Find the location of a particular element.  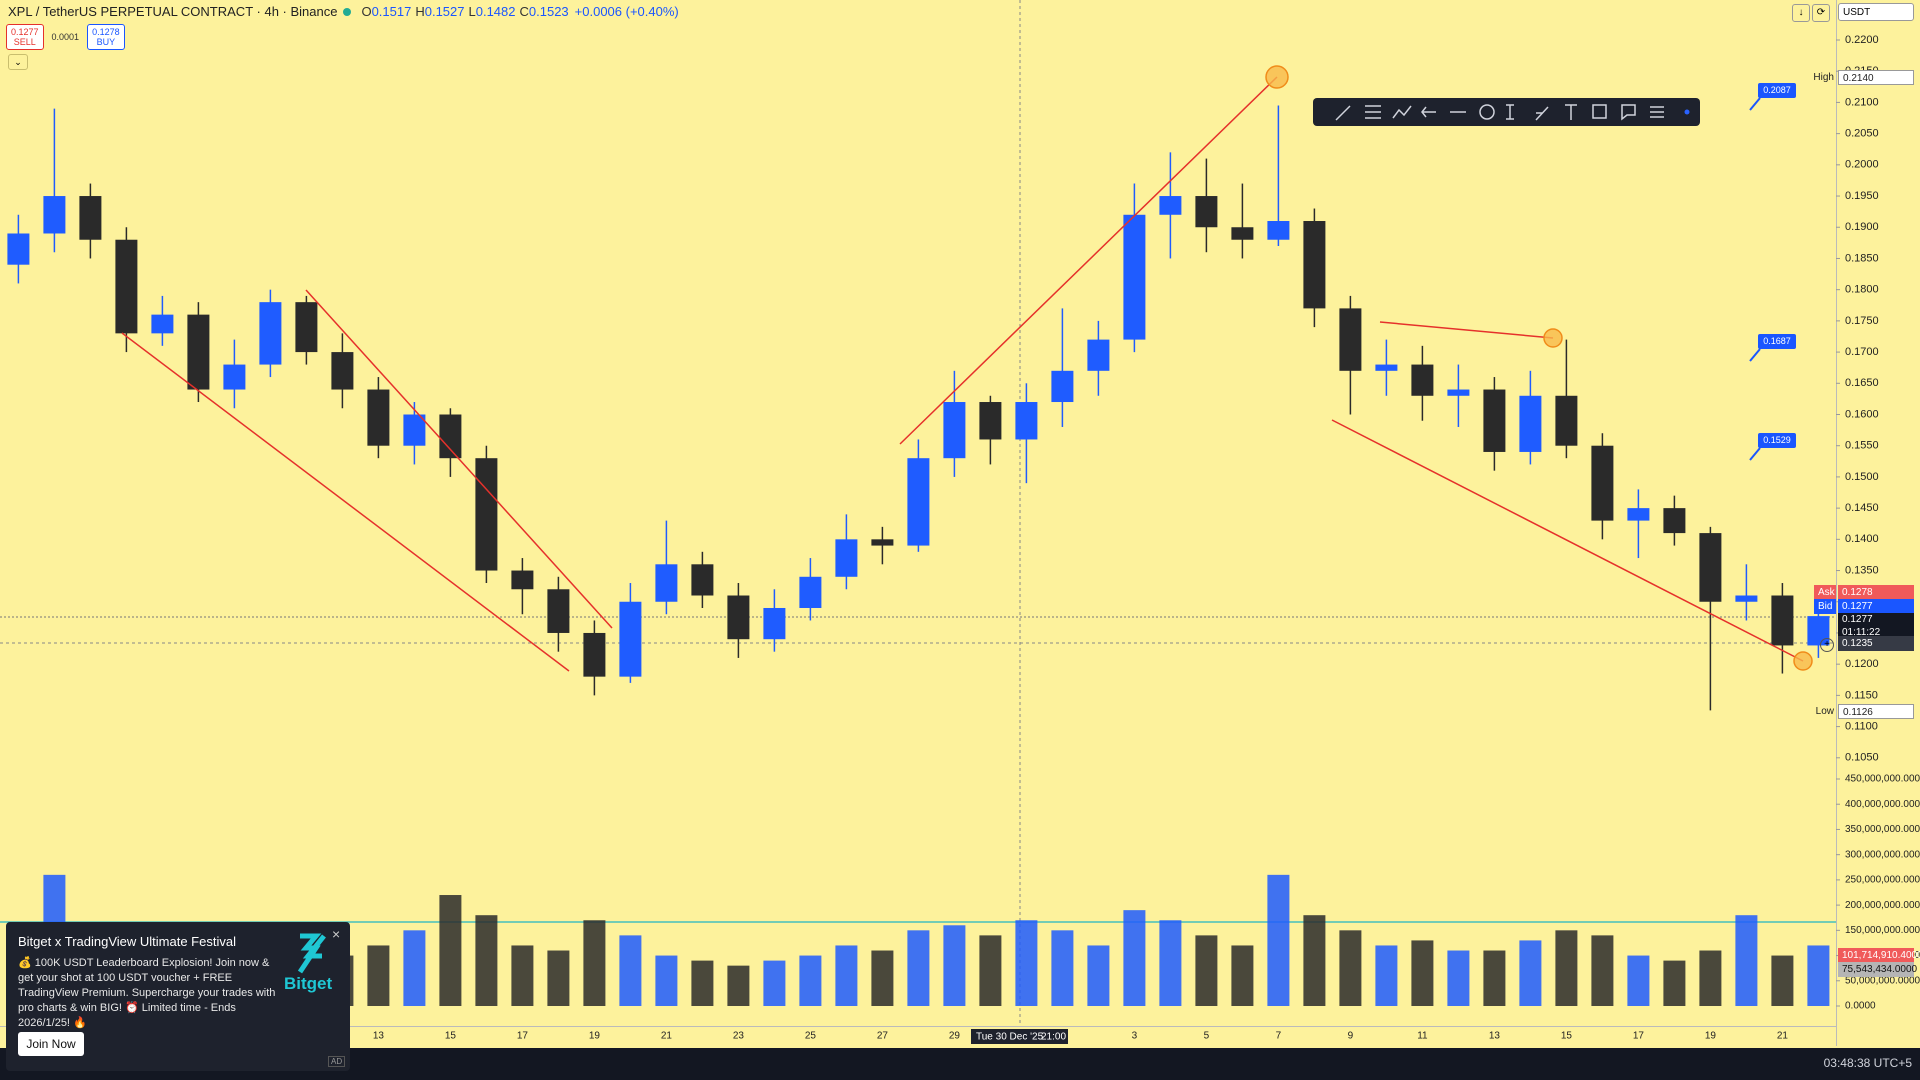

y-tick-label: 0.1150 is located at coordinates (1861, 695).